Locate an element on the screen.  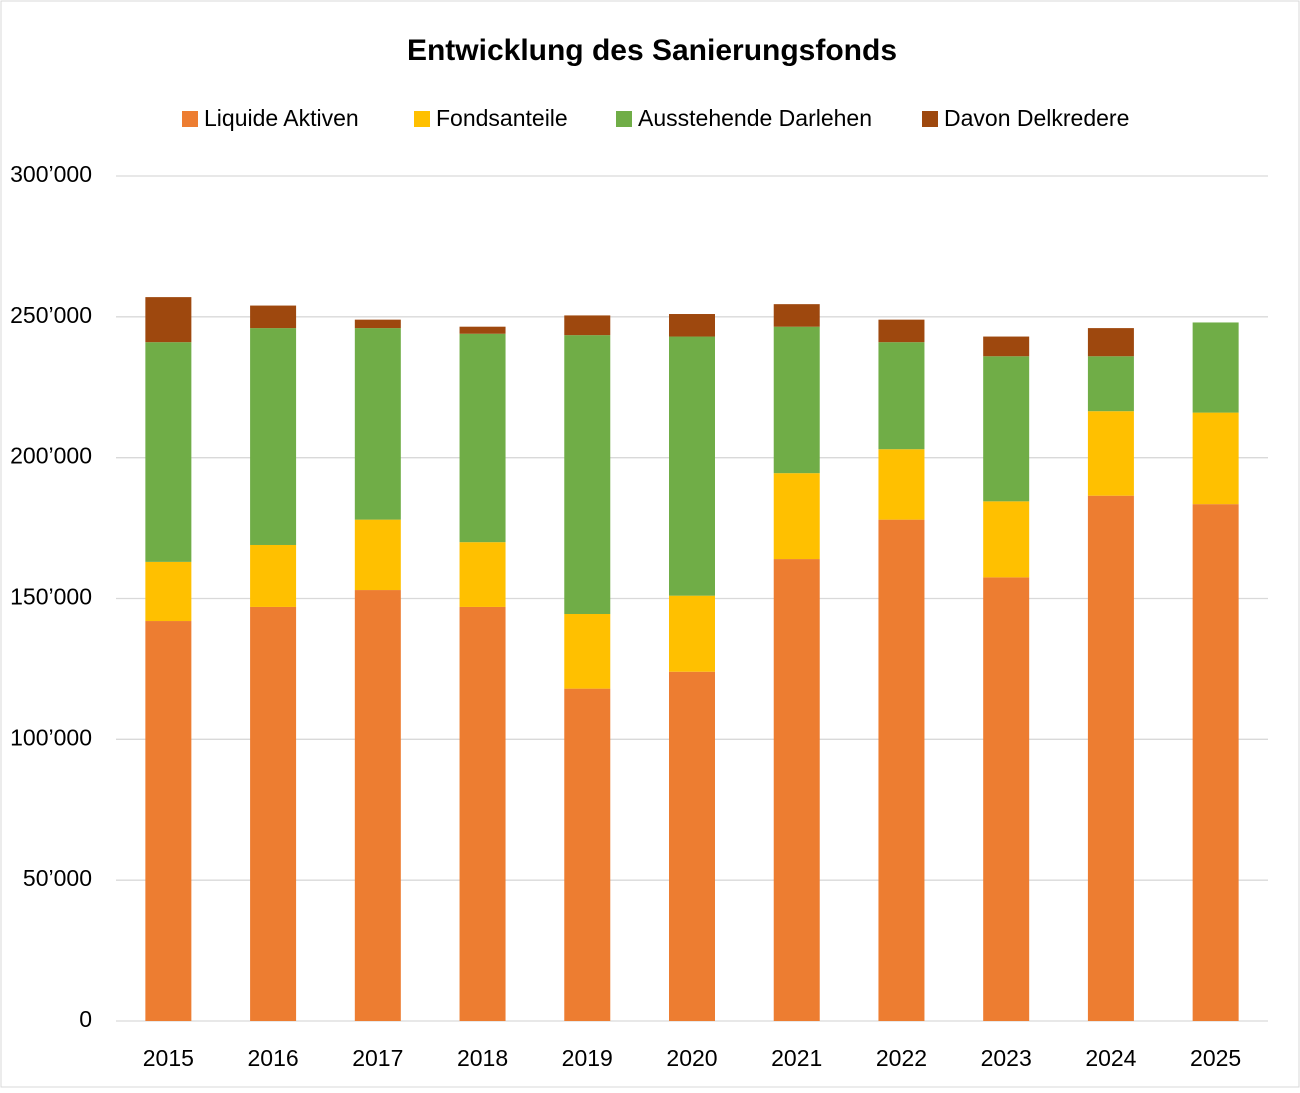
x-tick-label: 2022 is located at coordinates (901, 1058).